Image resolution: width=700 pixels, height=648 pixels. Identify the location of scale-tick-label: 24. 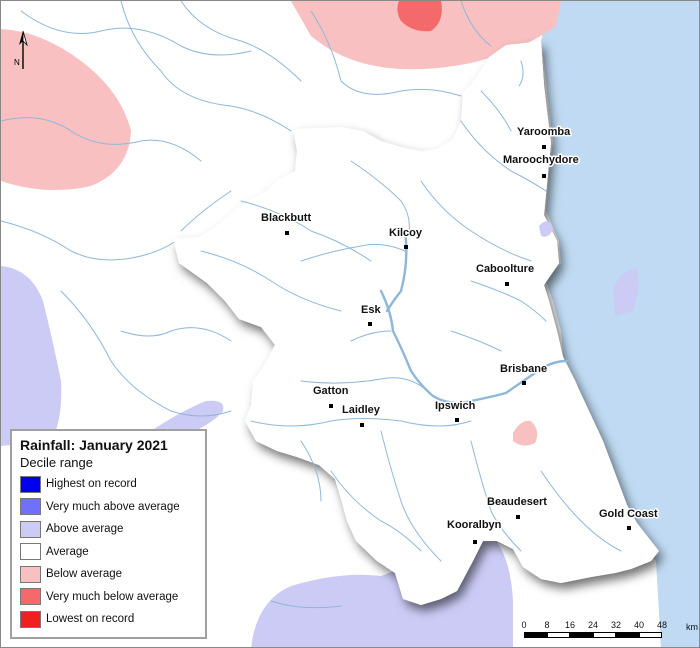
(593, 625).